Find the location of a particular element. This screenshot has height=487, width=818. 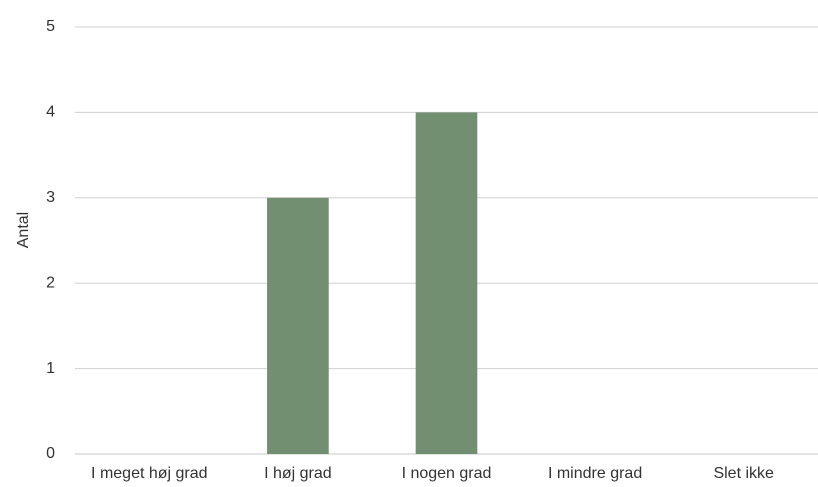

y-tick-label: 2 is located at coordinates (50, 282).